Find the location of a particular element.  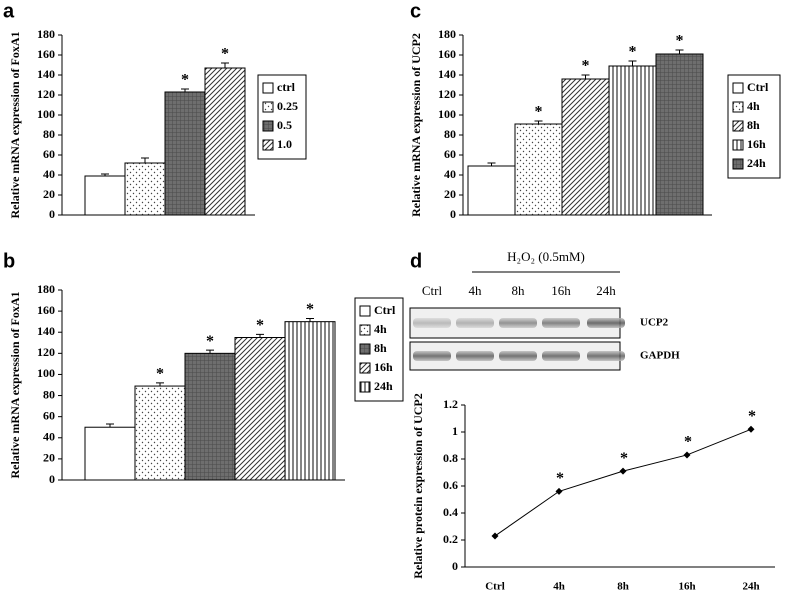

lane-label: Ctrl is located at coordinates (432, 290).